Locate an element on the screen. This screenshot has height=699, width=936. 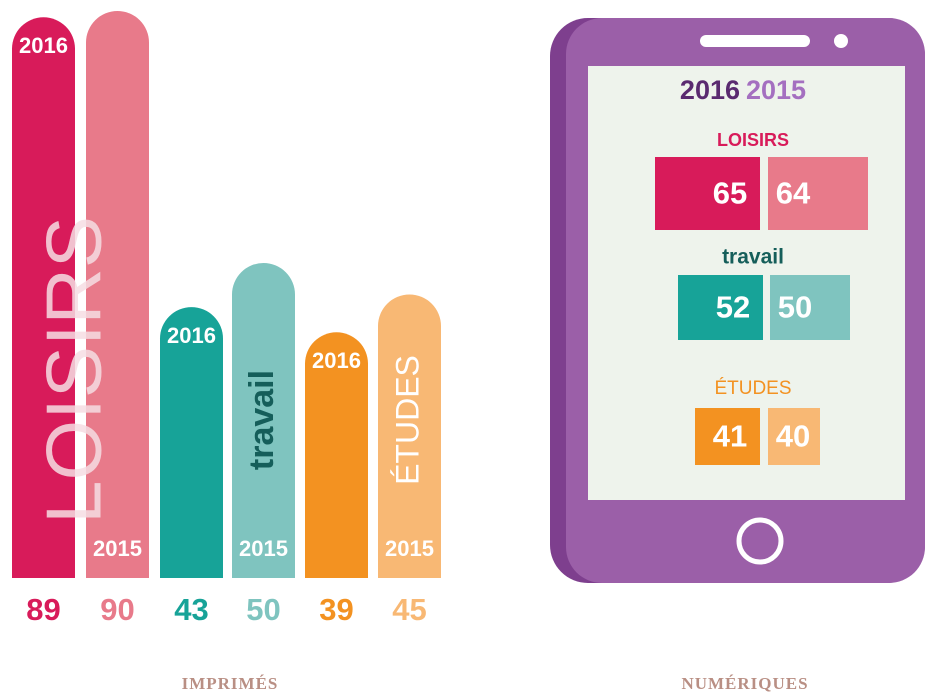
value-label: 40 is located at coordinates (793, 436).